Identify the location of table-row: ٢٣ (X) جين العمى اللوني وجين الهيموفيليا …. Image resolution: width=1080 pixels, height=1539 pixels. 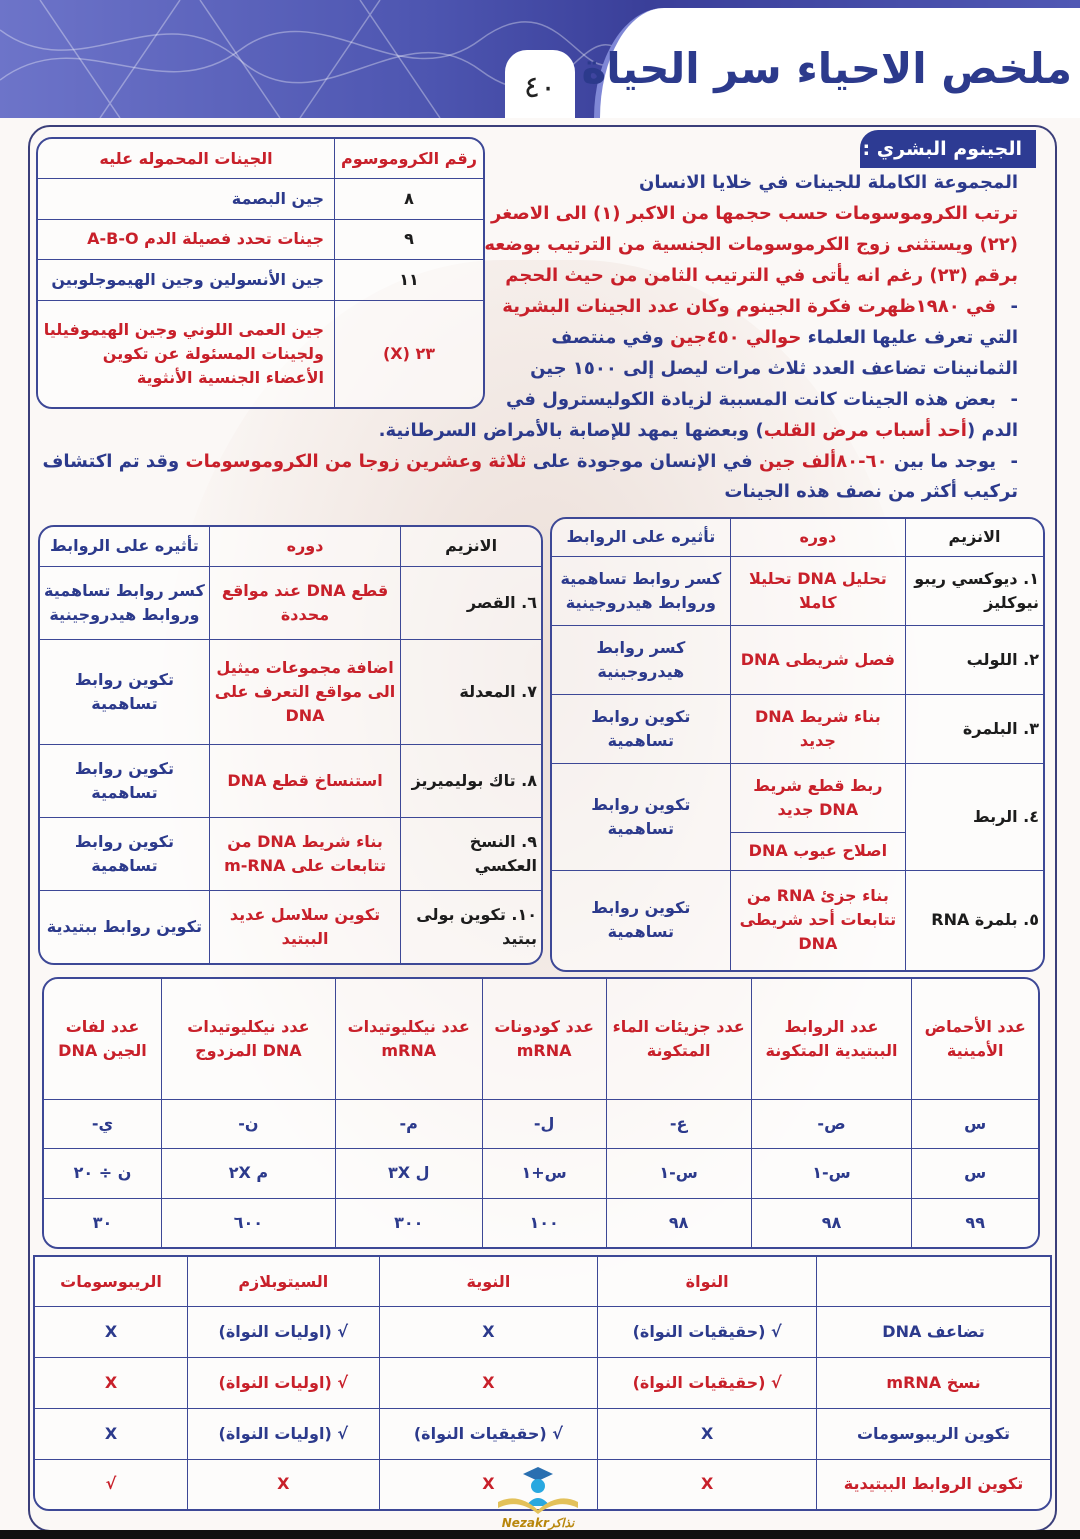
(260, 353).